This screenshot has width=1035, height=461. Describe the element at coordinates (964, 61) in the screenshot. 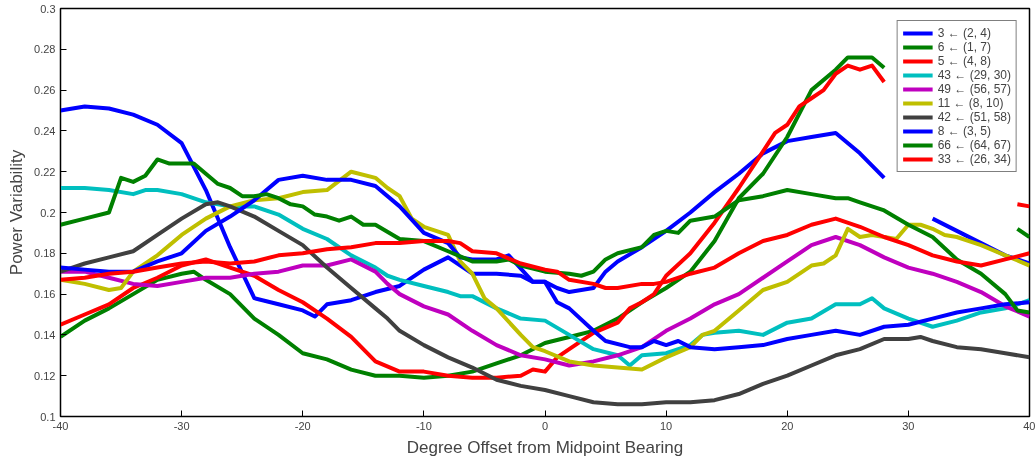

I see `legend-label: 5 ← (4, 8)` at that location.